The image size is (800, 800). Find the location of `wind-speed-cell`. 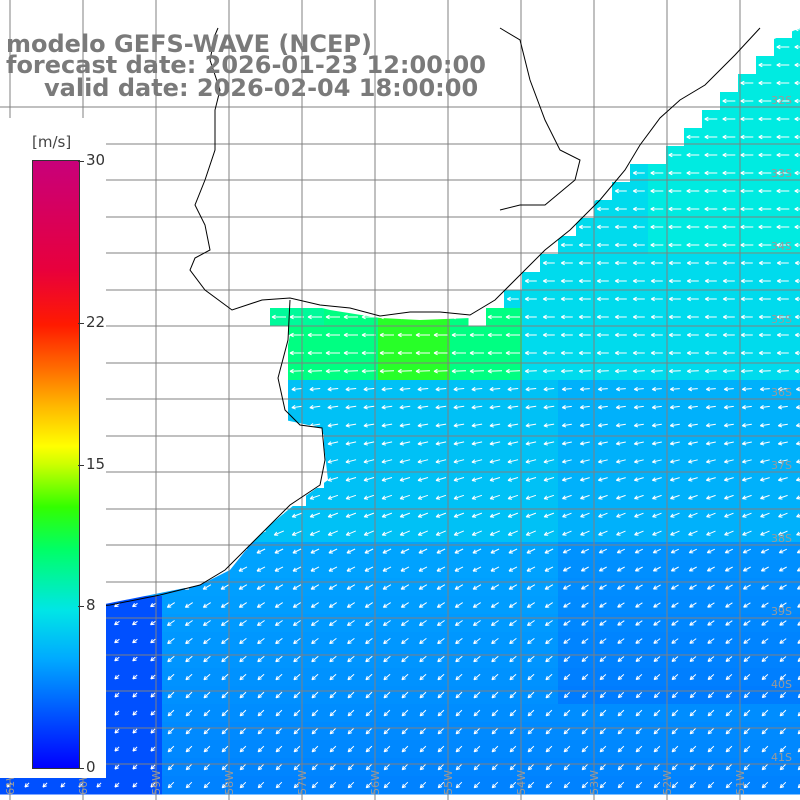

wind-speed-cell is located at coordinates (796, 443).